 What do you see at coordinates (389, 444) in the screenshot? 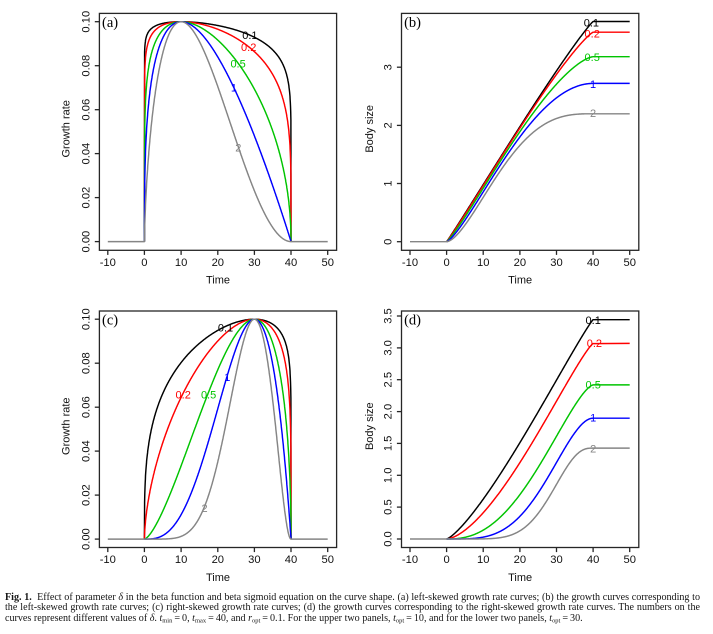
I see `svg-text: 1.5` at bounding box center [389, 444].